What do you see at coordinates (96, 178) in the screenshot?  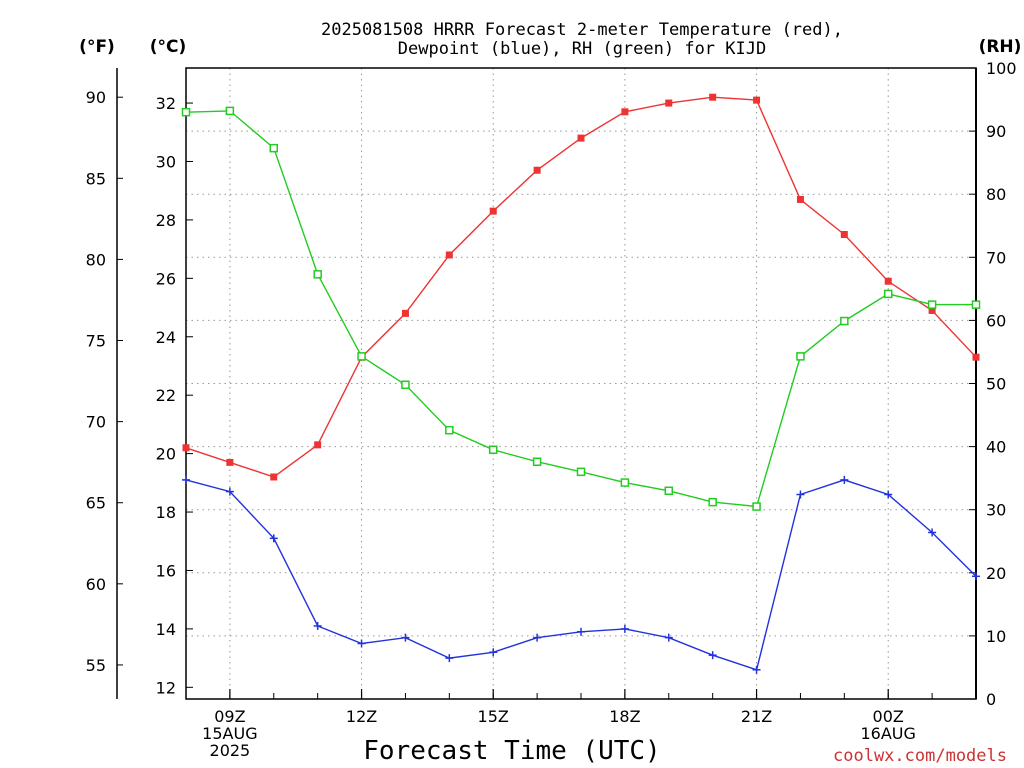 I see `fahrenheit-tick-label: 85` at bounding box center [96, 178].